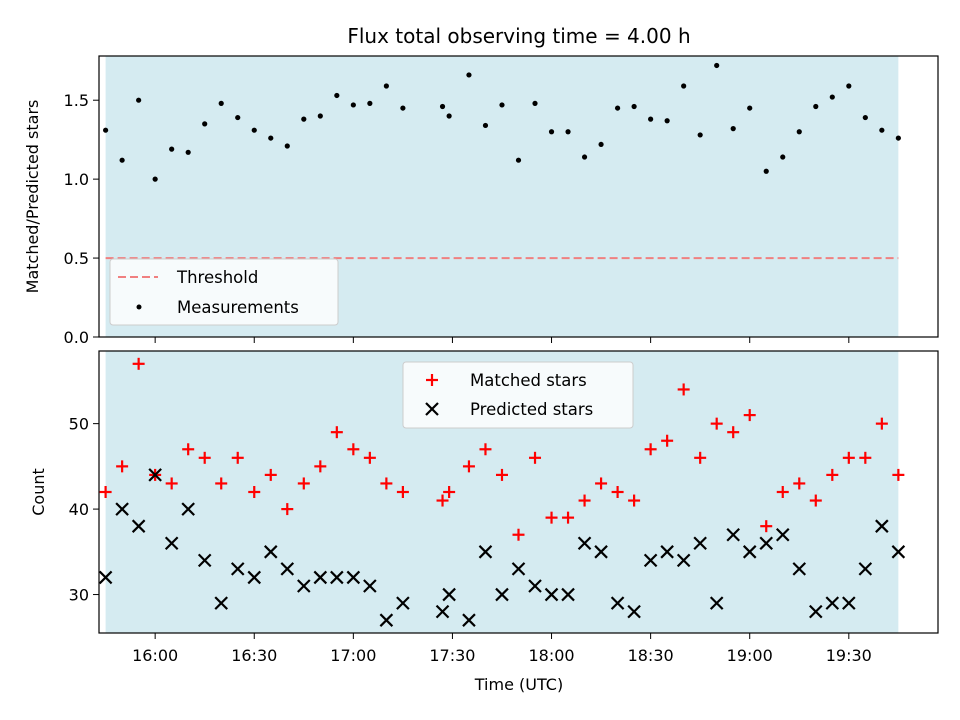  Describe the element at coordinates (254, 655) in the screenshot. I see `x-tick-label: 16:30` at that location.